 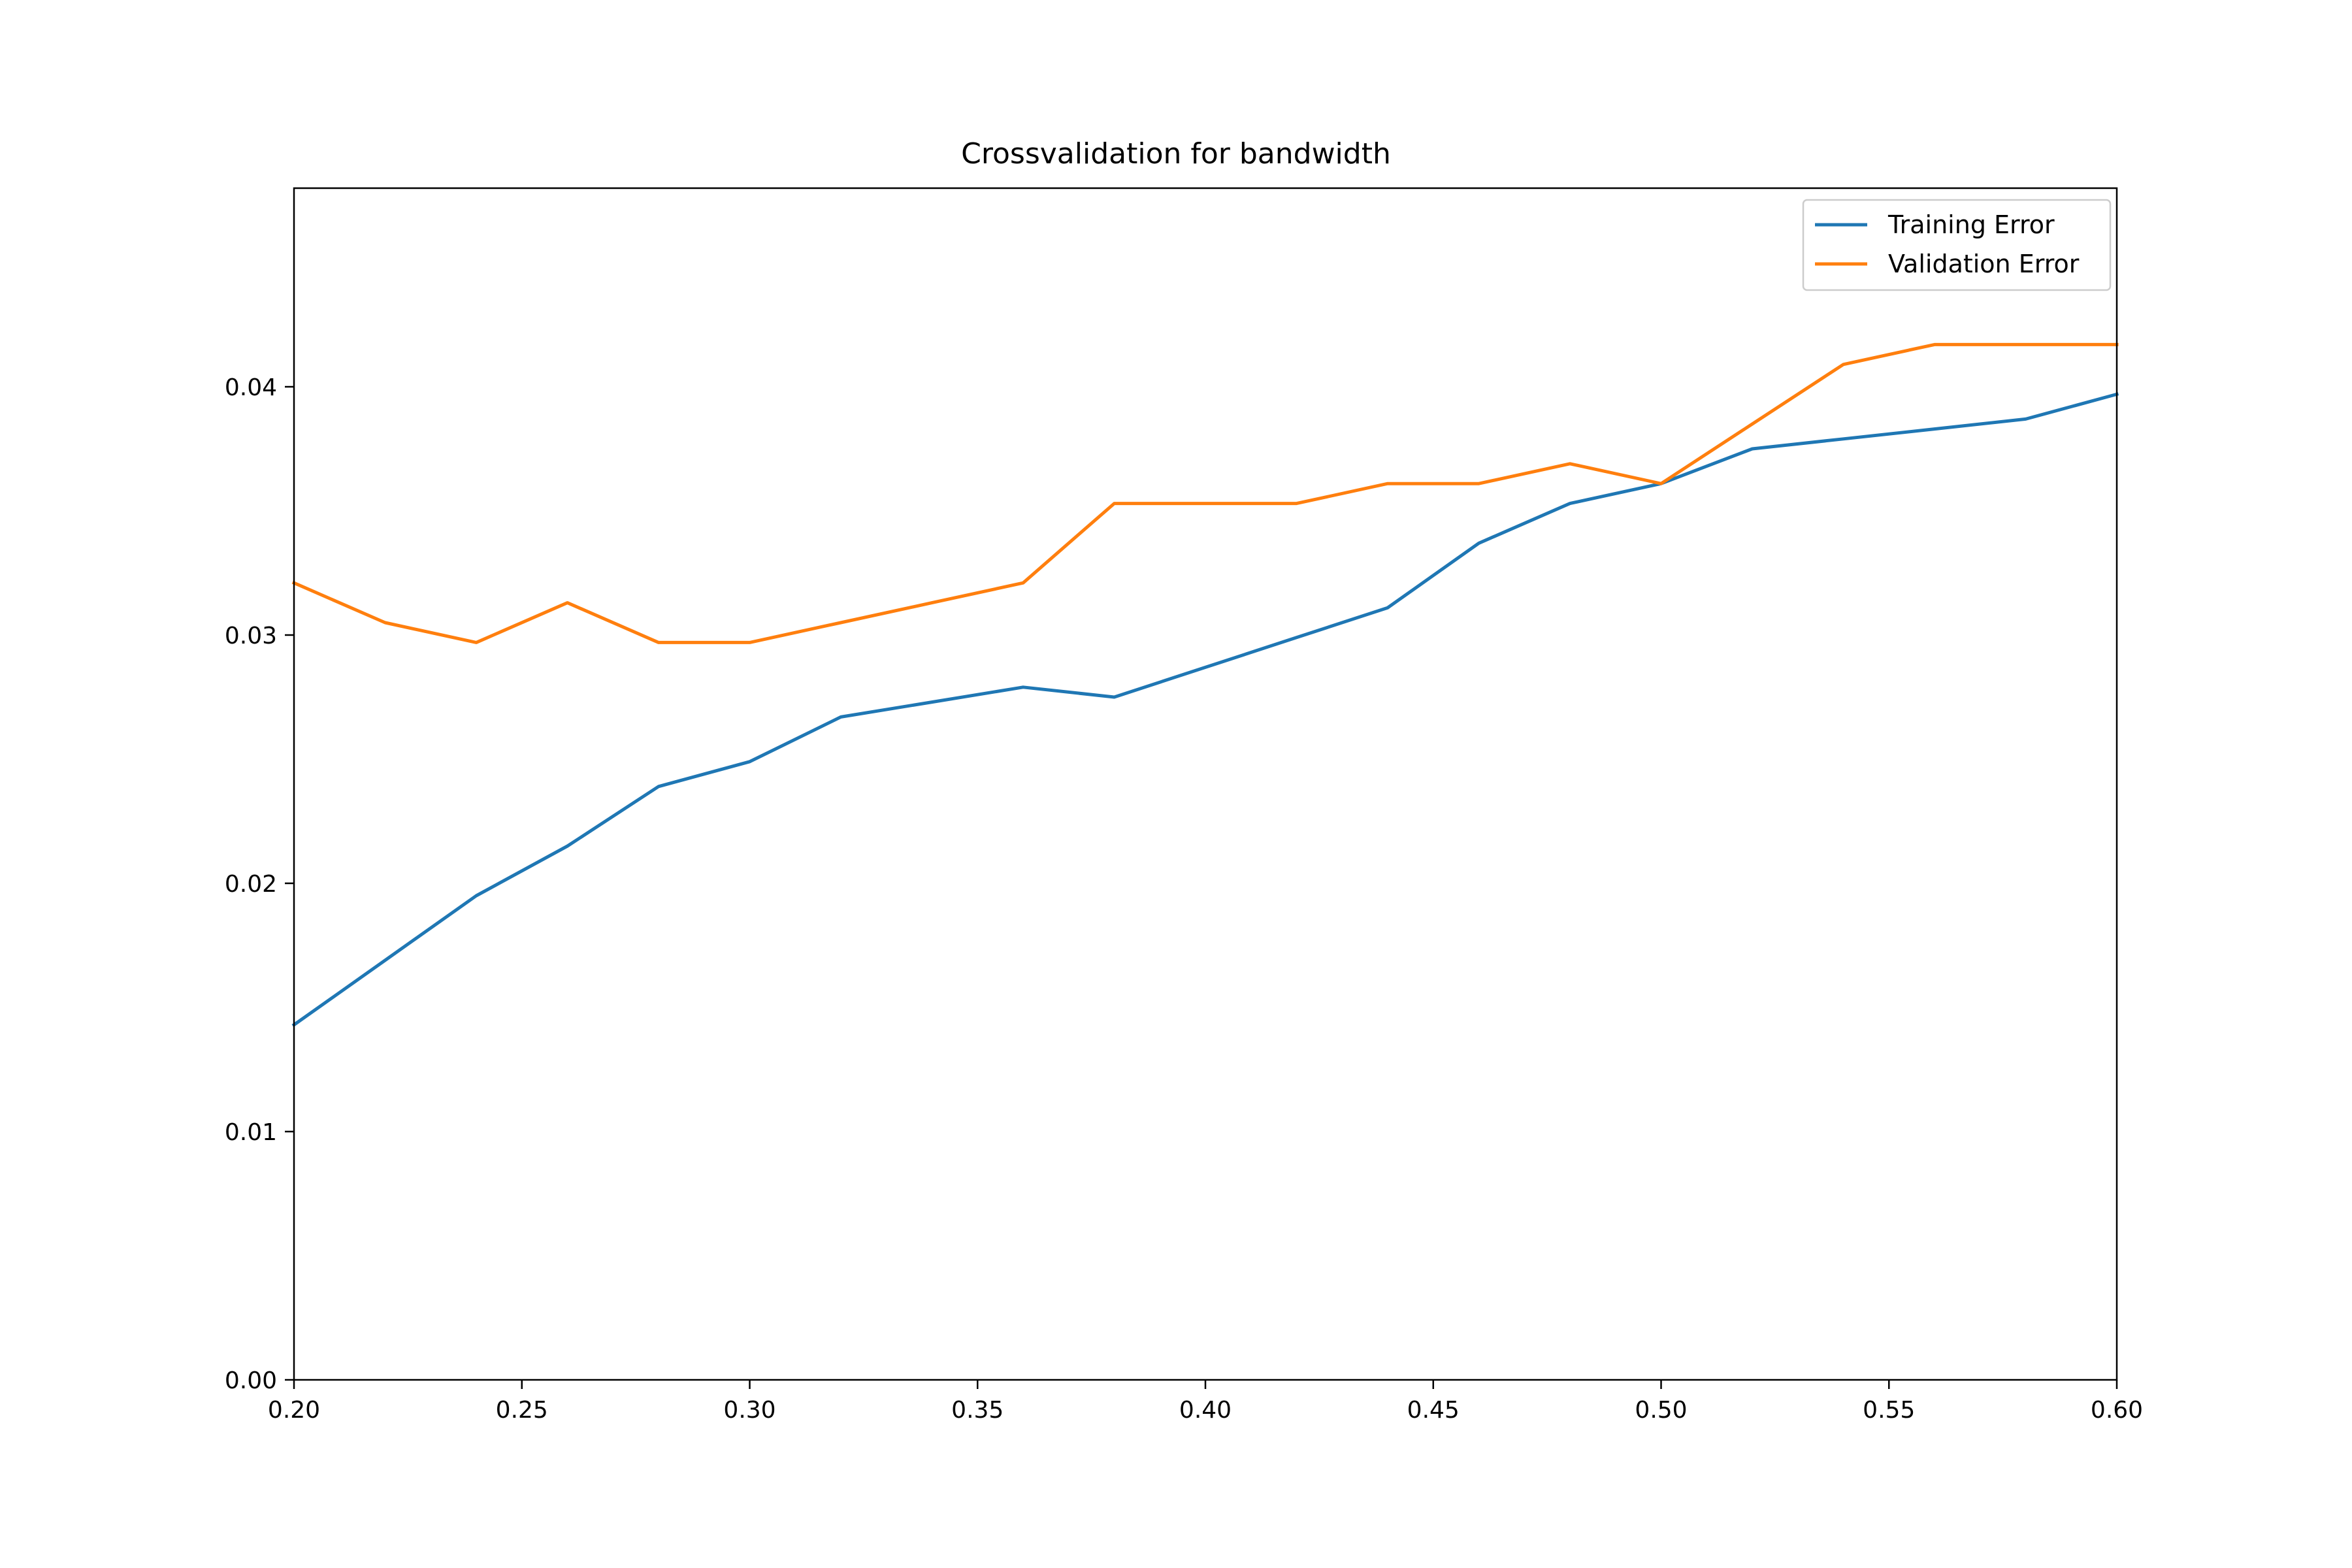 What do you see at coordinates (522, 1410) in the screenshot?
I see `x-tick-label: 0.25` at bounding box center [522, 1410].